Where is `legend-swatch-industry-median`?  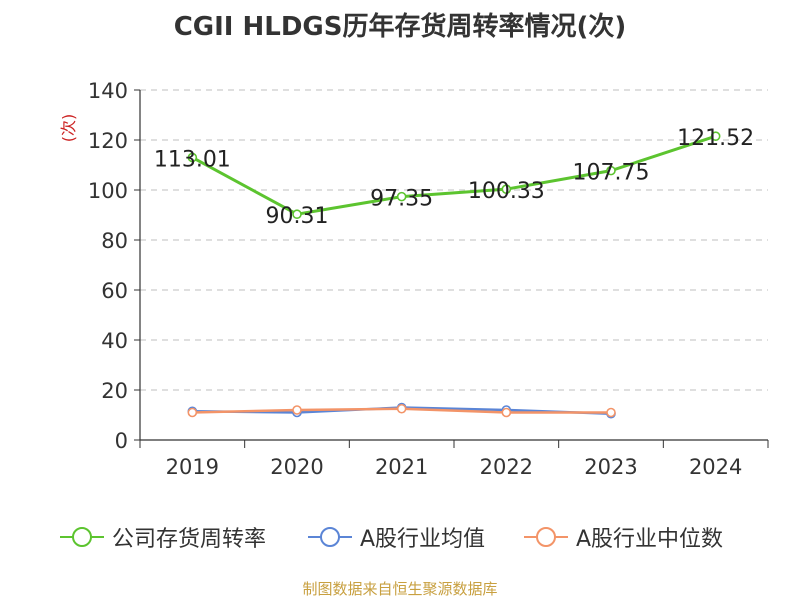
legend-swatch-industry-median is located at coordinates (546, 537).